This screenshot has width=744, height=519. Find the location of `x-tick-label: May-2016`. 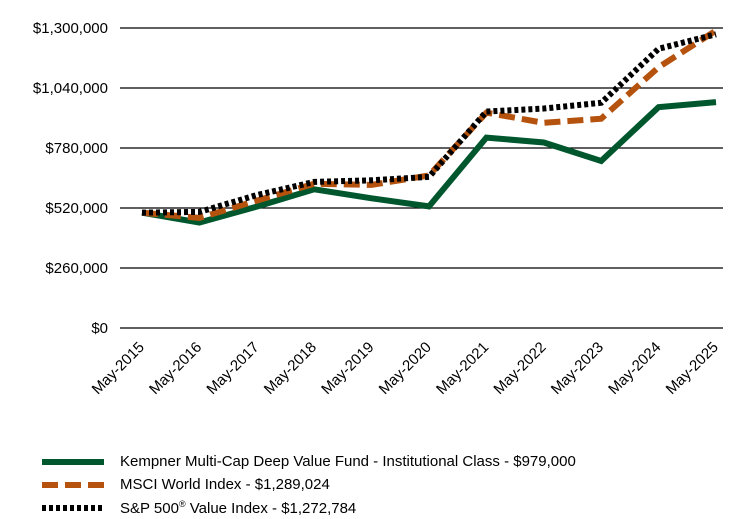

x-tick-label: May-2016 is located at coordinates (175, 368).